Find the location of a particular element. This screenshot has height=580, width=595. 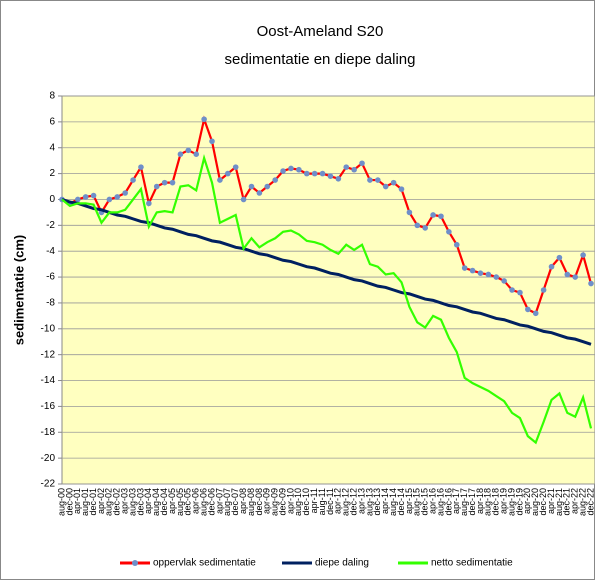

x-tick-label: dec-00 is located at coordinates (69, 502).